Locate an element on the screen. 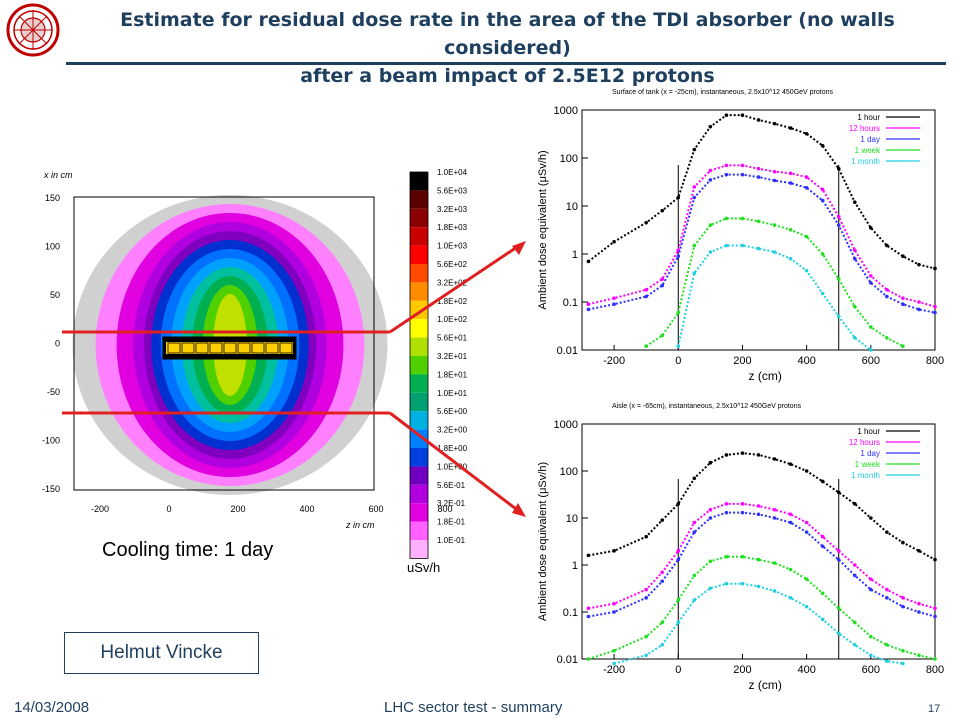  map-y-label: x in cm is located at coordinates (58, 175).